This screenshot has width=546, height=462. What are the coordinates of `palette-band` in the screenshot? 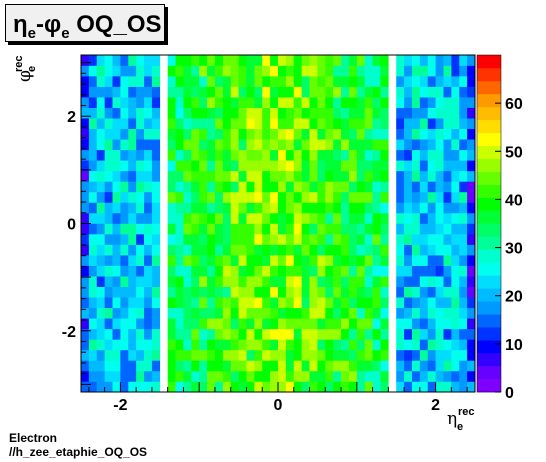 It's located at (489, 295).